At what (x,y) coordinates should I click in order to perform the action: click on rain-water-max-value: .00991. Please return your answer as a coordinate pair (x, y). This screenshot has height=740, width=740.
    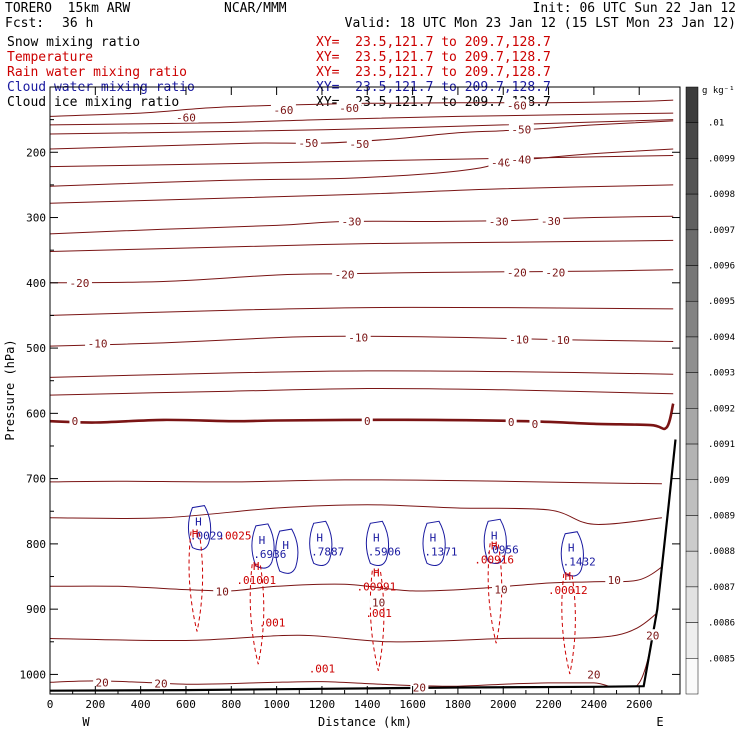
    Looking at the image, I should click on (376, 587).